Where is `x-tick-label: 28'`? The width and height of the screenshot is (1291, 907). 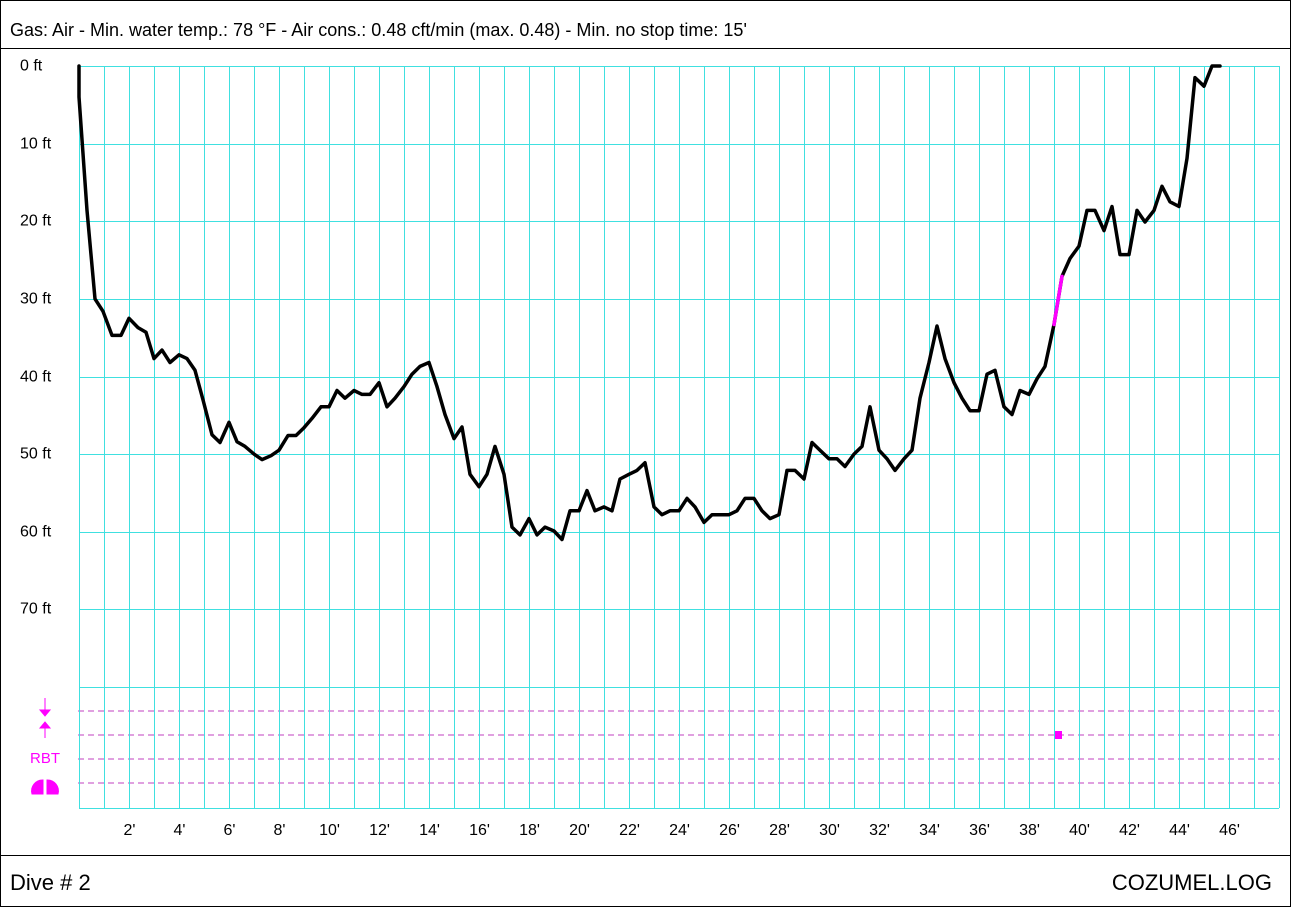
x-tick-label: 28' is located at coordinates (779, 830).